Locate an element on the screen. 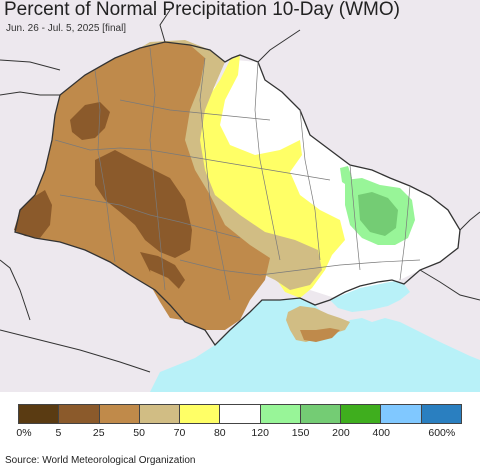  legend-label: 70 is located at coordinates (179, 433).